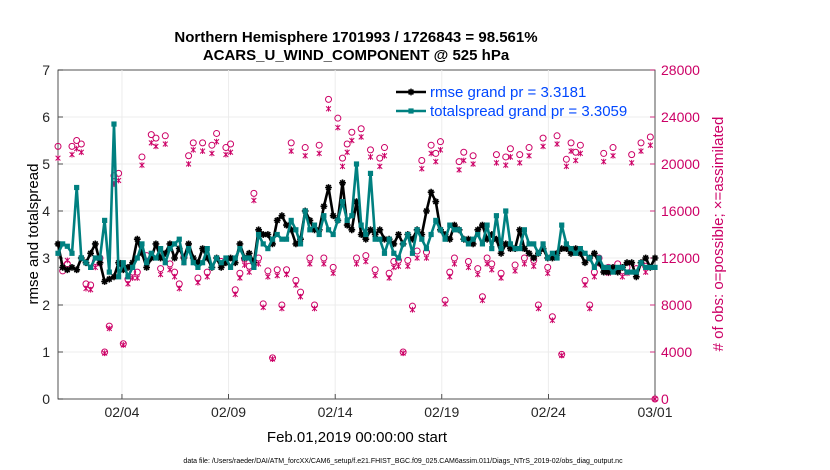  Describe the element at coordinates (528, 111) in the screenshot. I see `legend-label-1: totalspread grand pr = 3.3059` at that location.